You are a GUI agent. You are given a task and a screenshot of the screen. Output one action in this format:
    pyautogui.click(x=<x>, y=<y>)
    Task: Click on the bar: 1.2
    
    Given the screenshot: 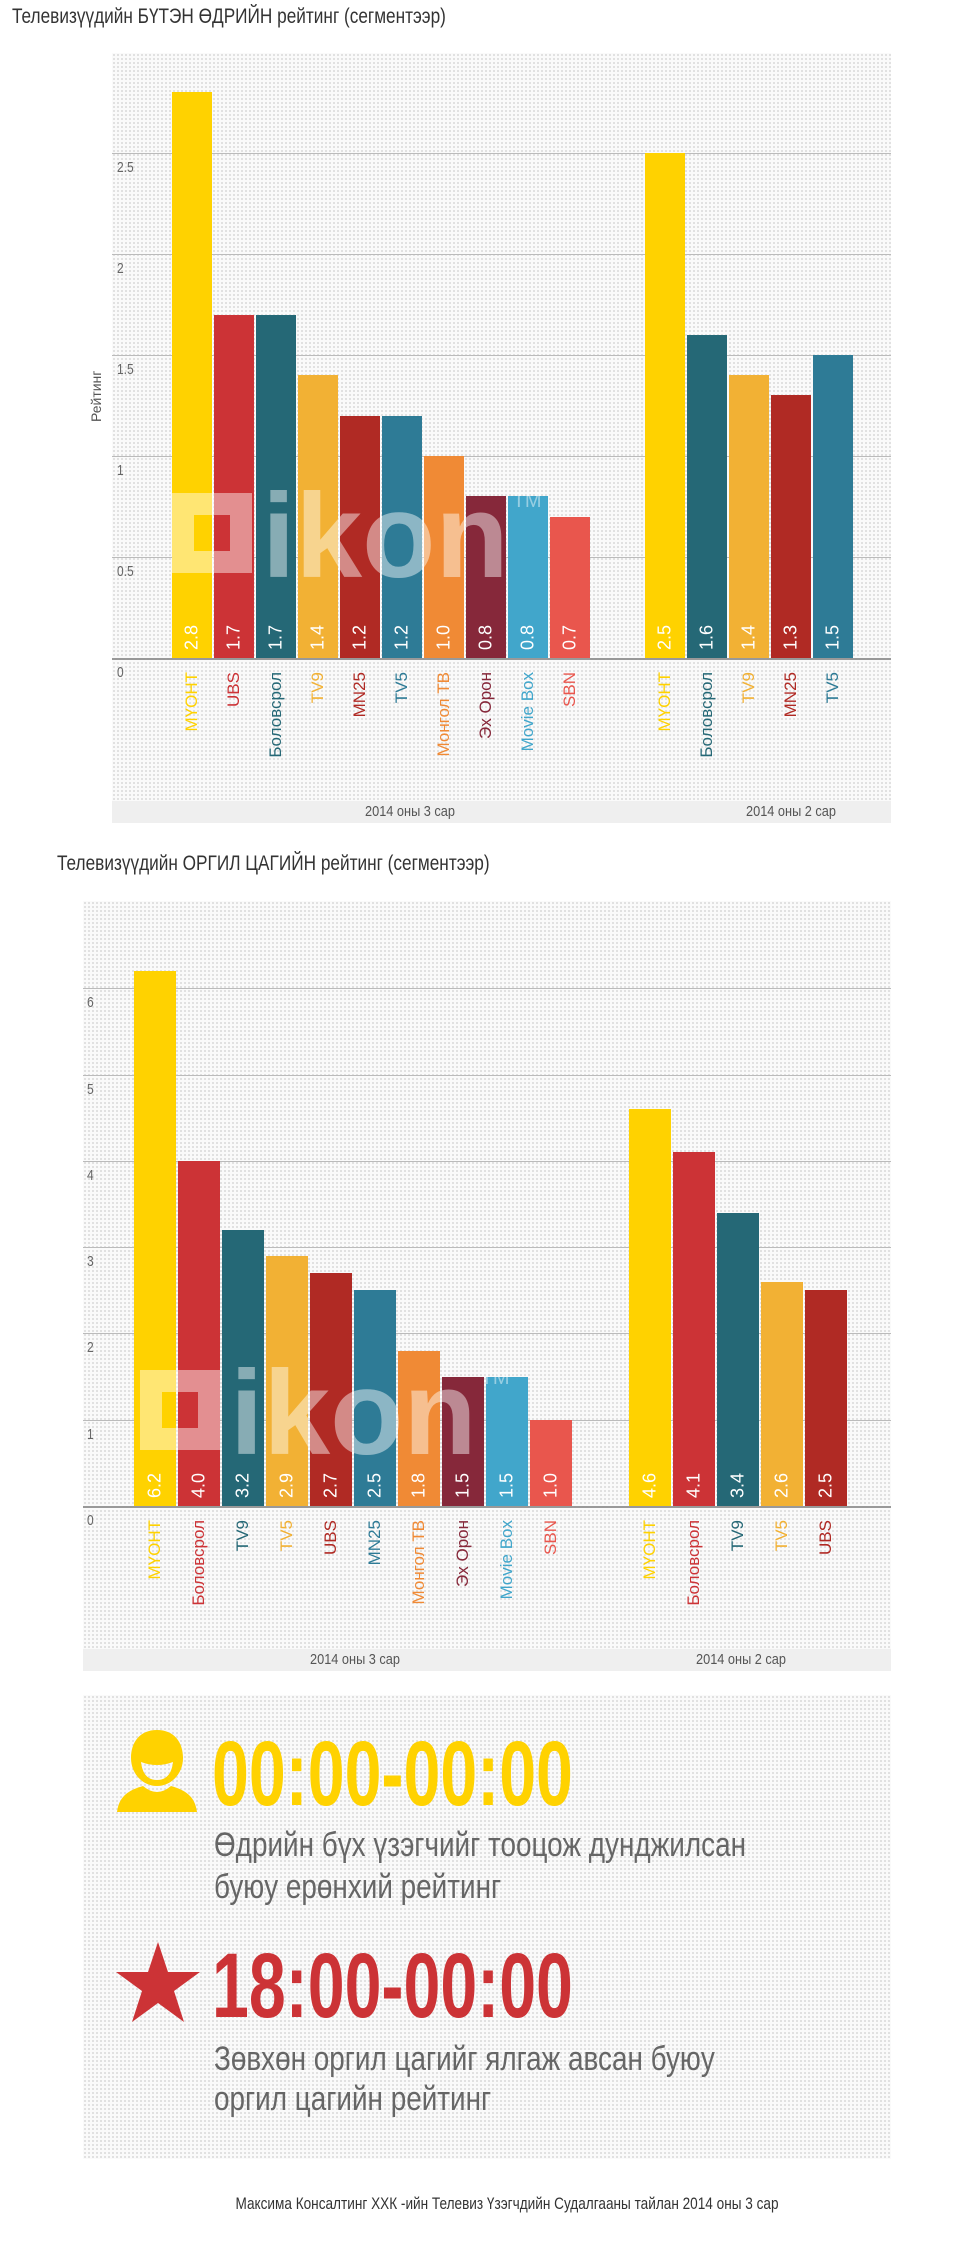 What is the action you would take?
    pyautogui.click(x=360, y=536)
    